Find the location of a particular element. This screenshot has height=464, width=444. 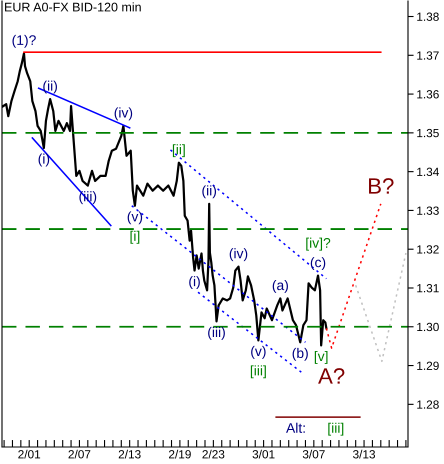

annotation: B? is located at coordinates (381, 186).